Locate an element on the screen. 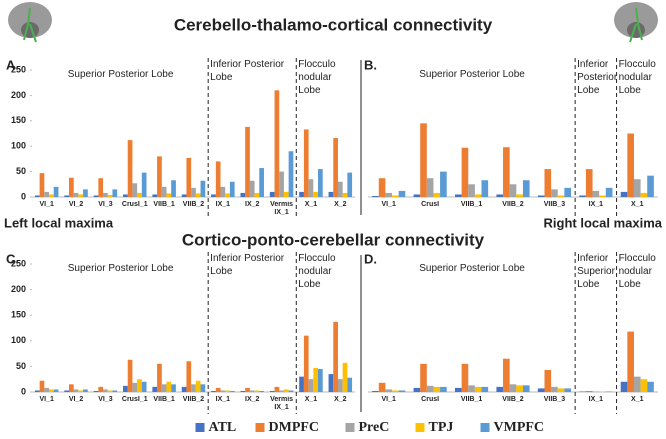 The height and width of the screenshot is (439, 666). x-tick-label: VI_3 is located at coordinates (105, 204).